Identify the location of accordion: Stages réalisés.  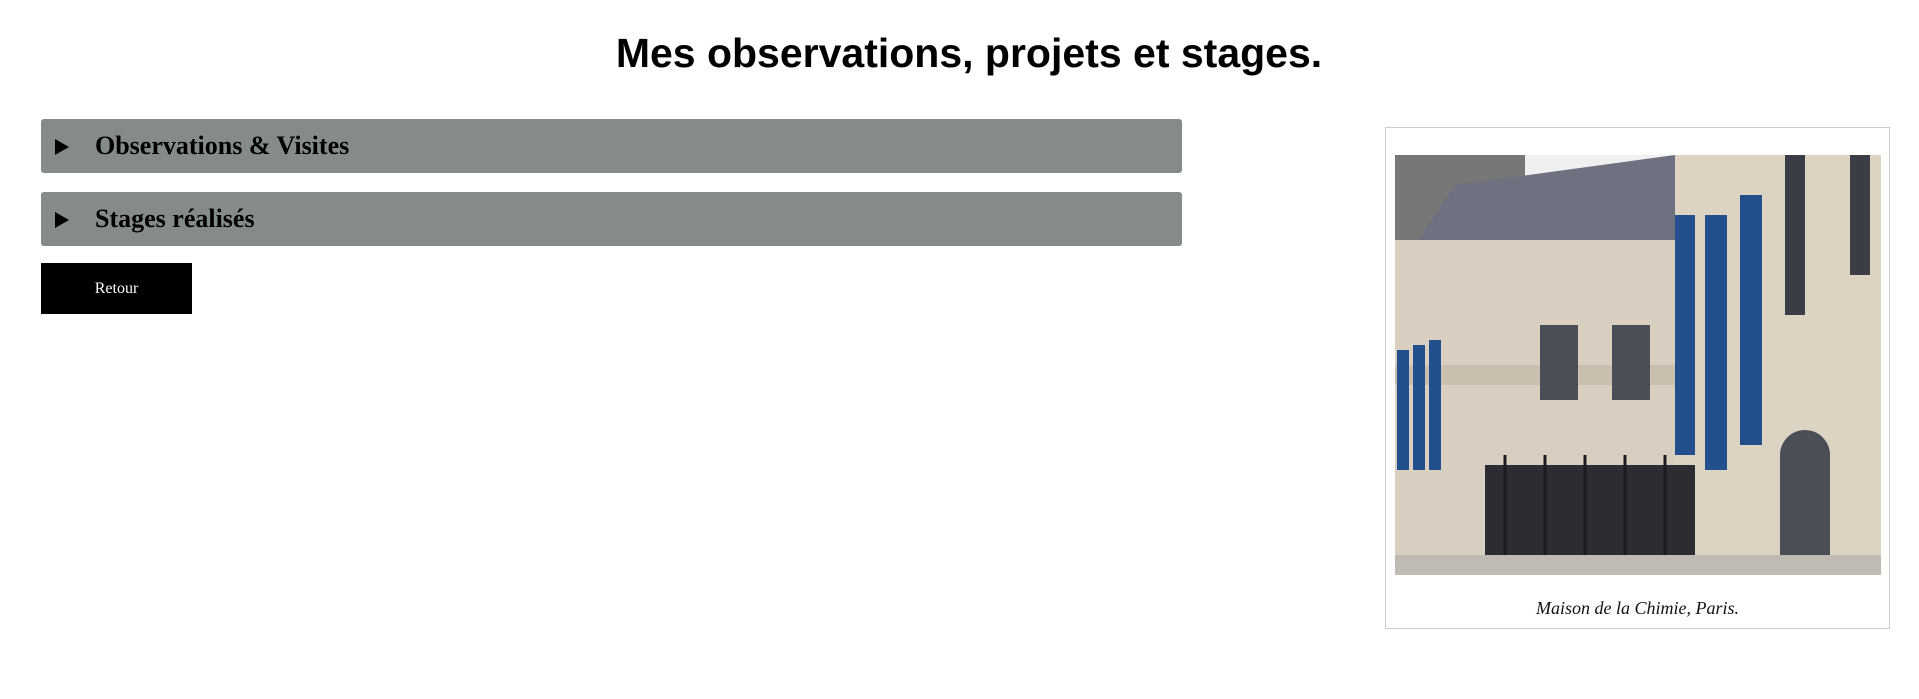
(611, 219).